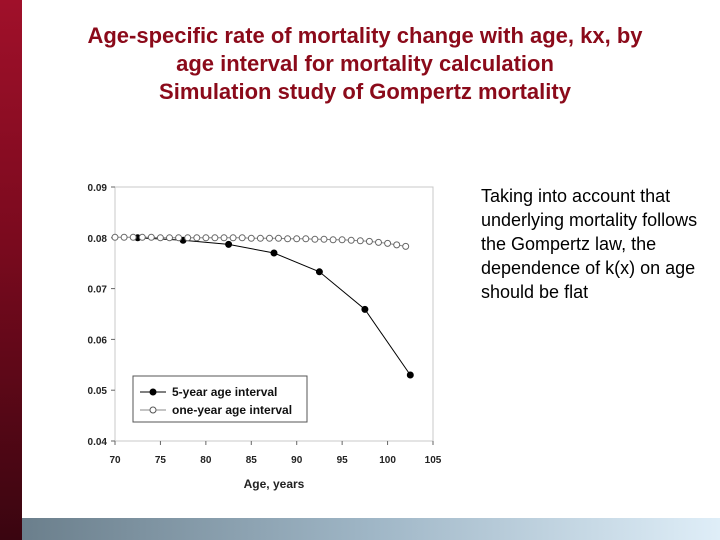 Image resolution: width=720 pixels, height=540 pixels. I want to click on left-accent-bar, so click(11, 270).